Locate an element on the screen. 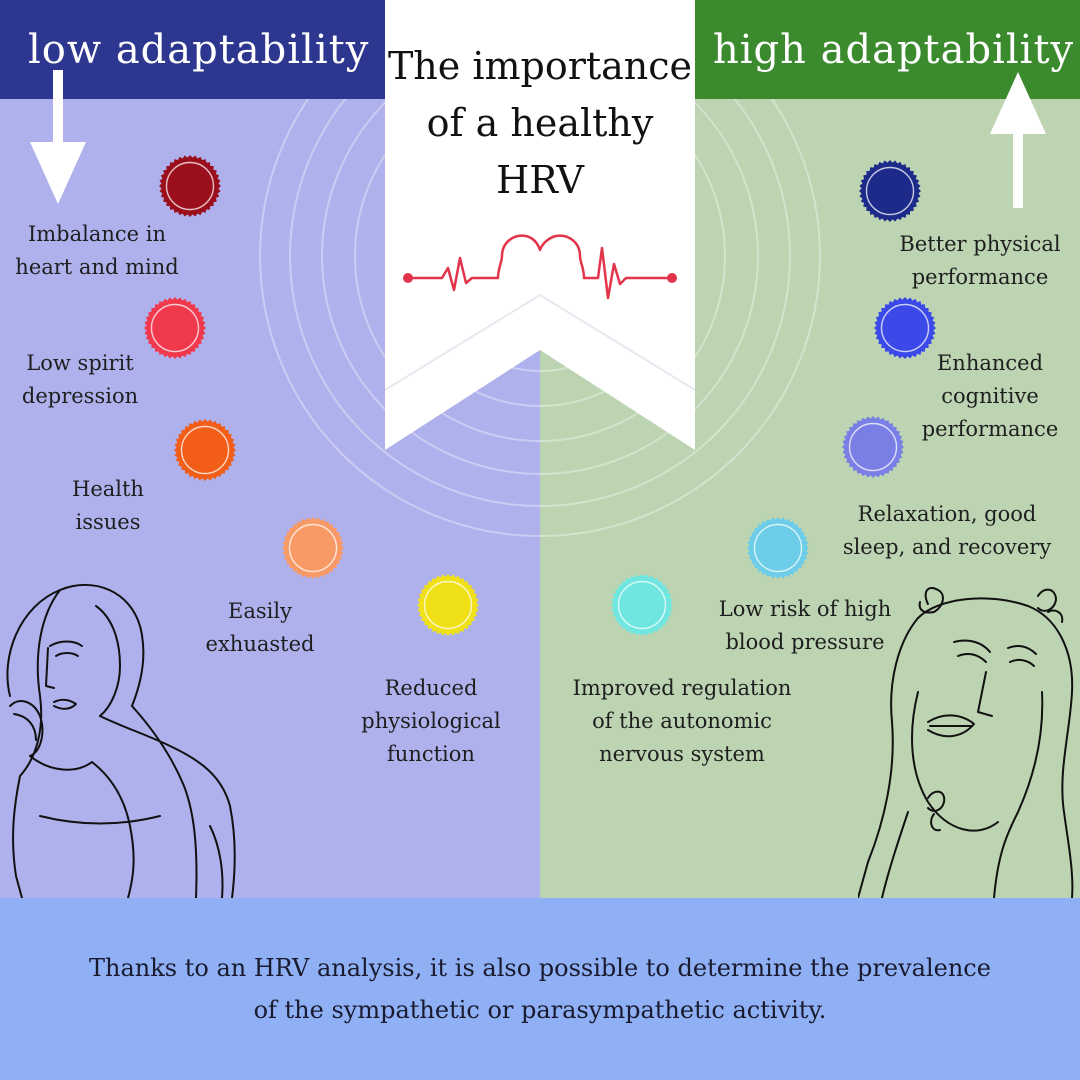 The width and height of the screenshot is (1080, 1080). label-line: Improved regulation is located at coordinates (682, 688).